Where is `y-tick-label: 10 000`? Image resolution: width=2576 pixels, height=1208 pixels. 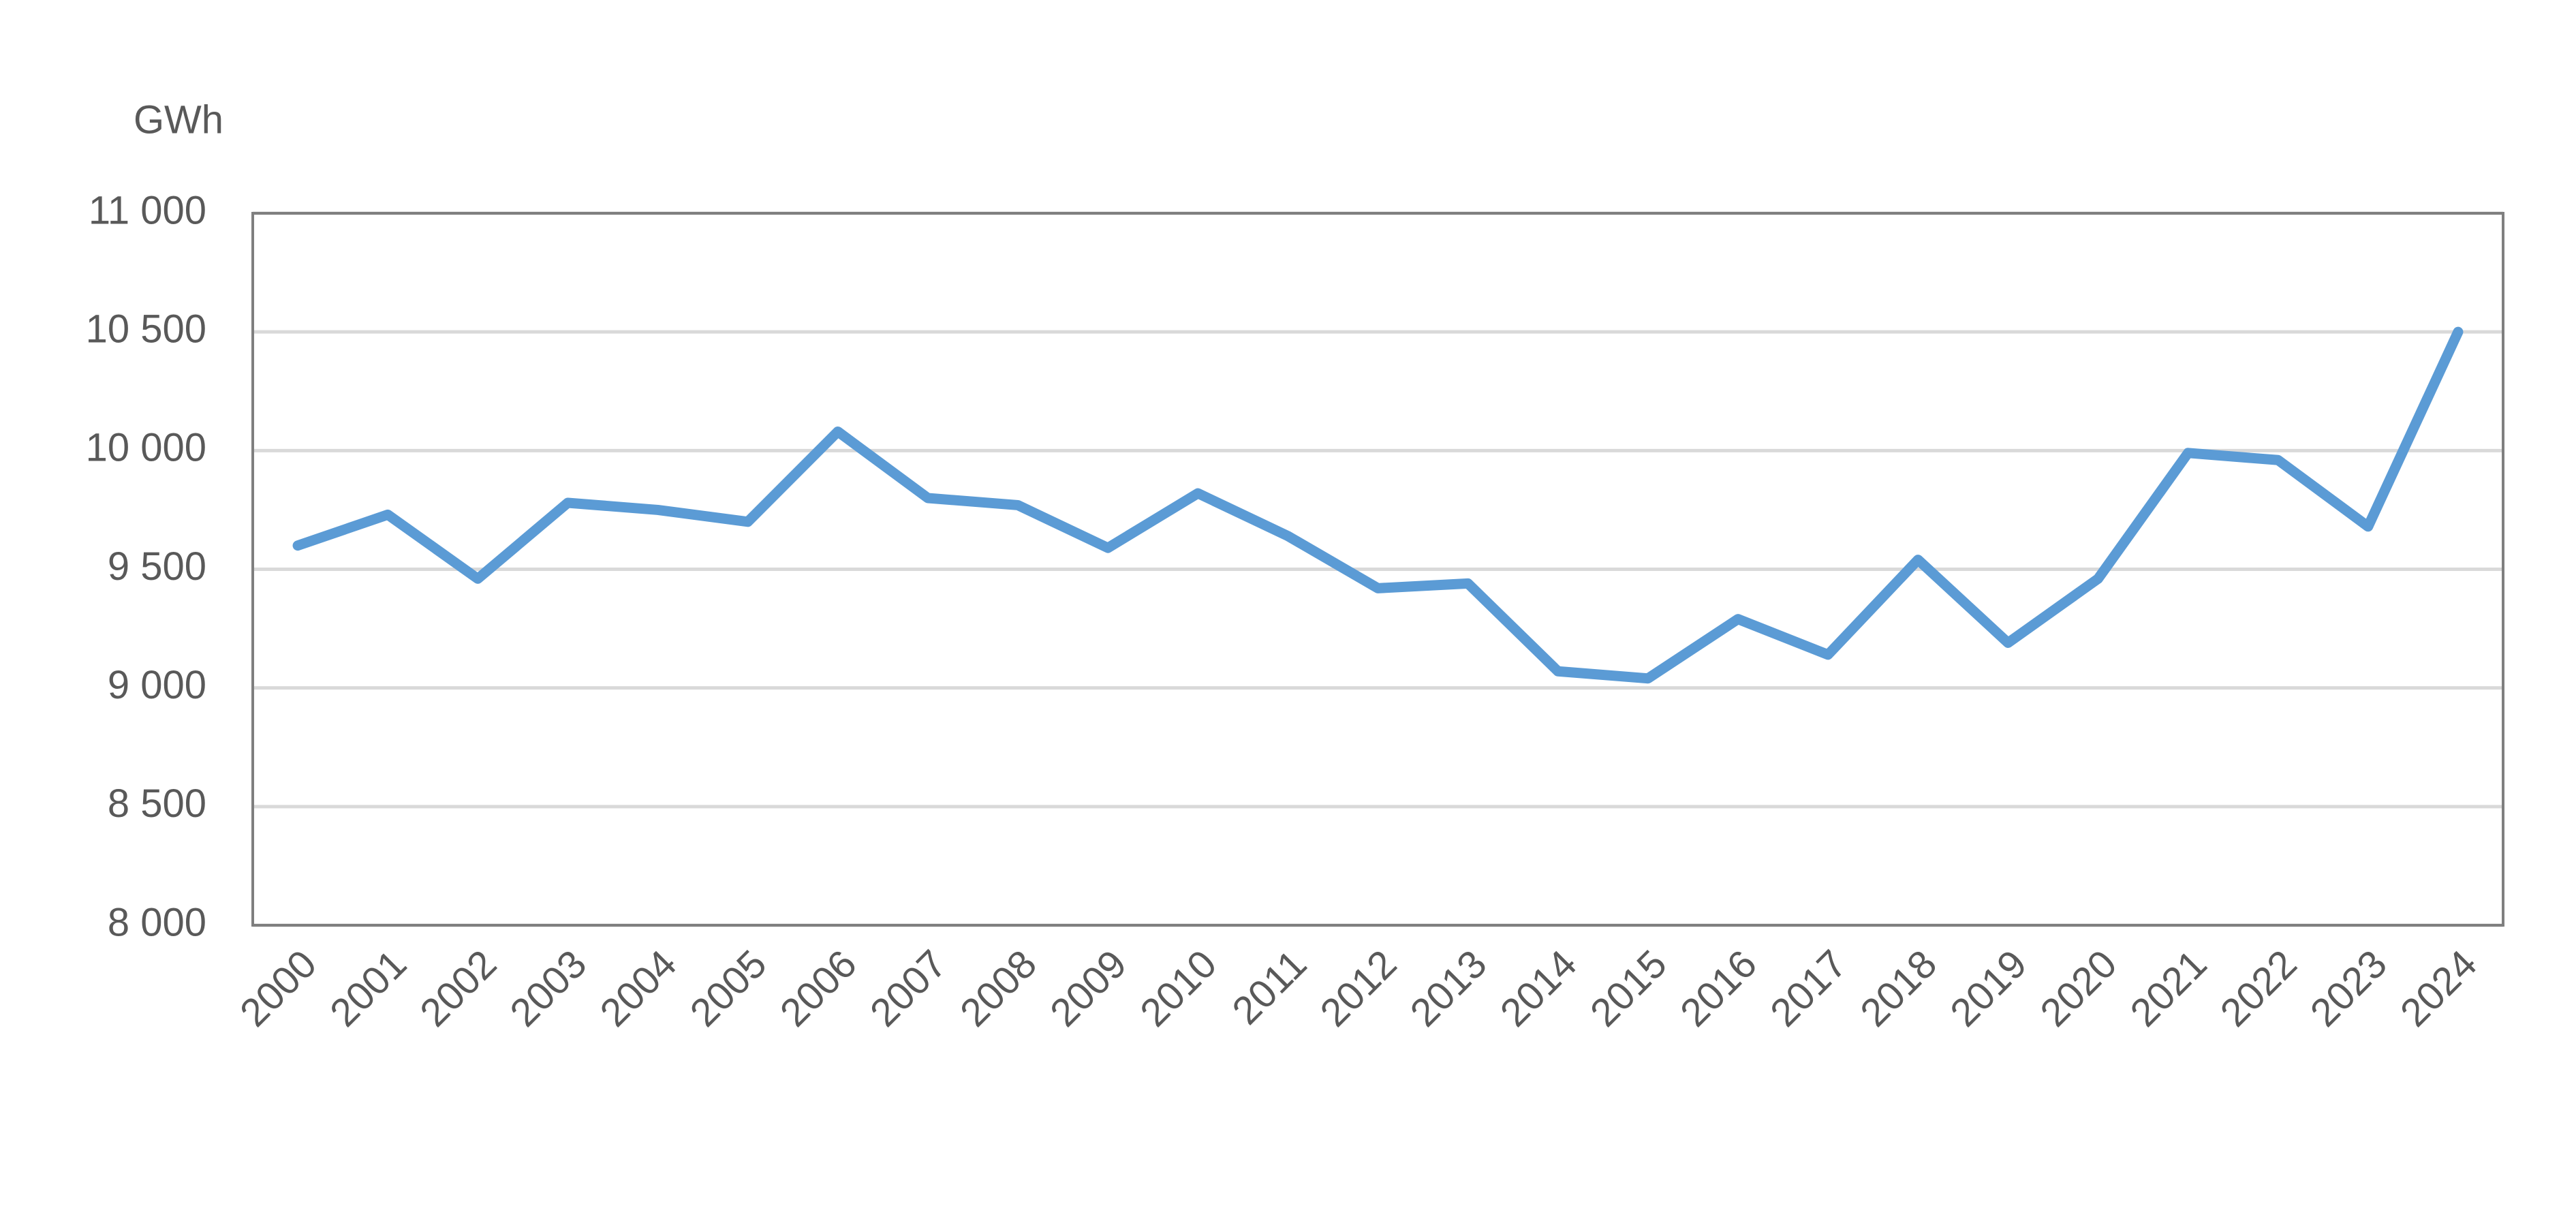 y-tick-label: 10 000 is located at coordinates (146, 448).